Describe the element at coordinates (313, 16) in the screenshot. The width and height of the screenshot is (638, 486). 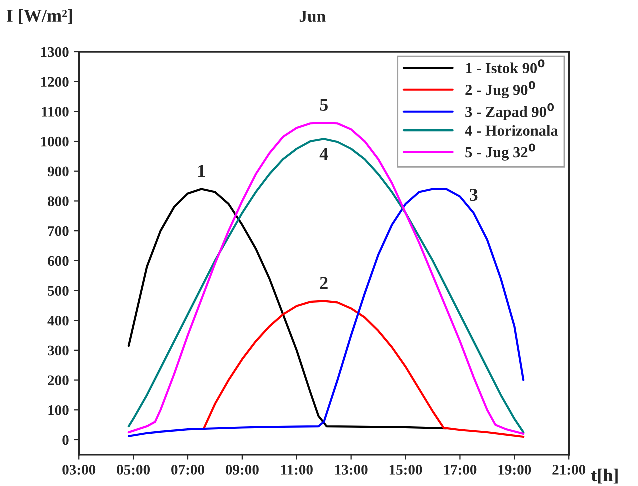
I see `chart-title: Jun` at that location.